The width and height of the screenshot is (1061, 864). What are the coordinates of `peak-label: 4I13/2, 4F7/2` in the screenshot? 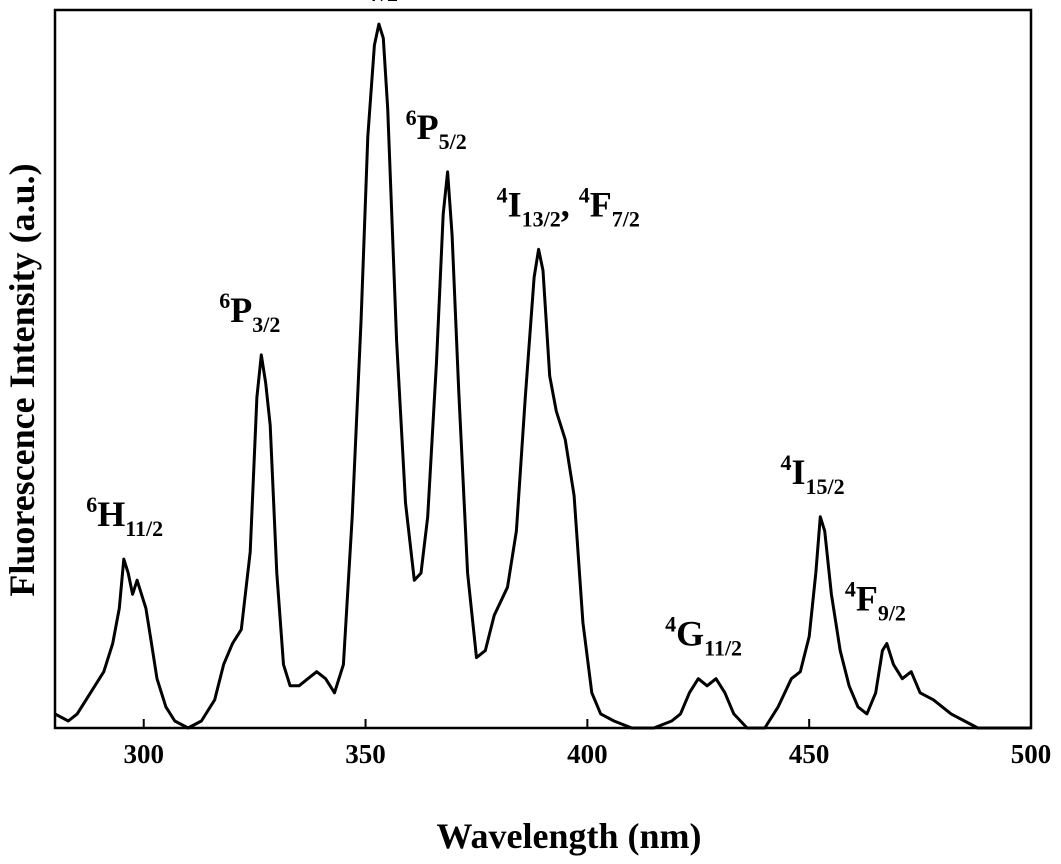 It's located at (568, 206).